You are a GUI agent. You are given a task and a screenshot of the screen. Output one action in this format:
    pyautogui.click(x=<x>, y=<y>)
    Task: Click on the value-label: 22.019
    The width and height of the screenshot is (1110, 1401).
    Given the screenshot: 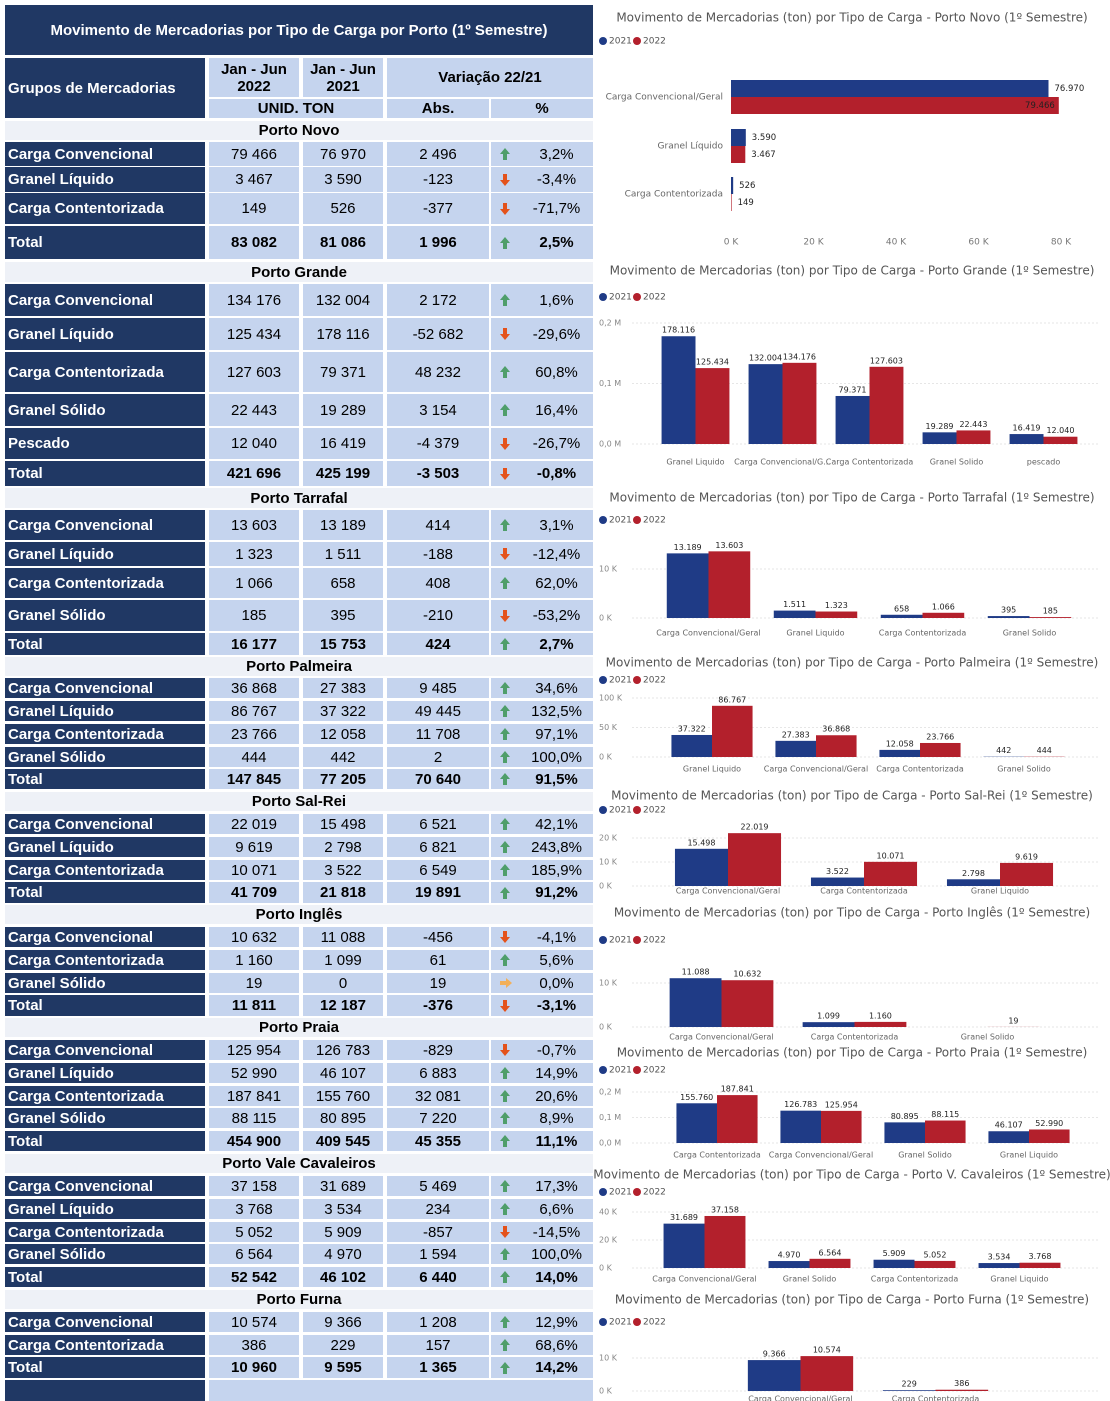 What is the action you would take?
    pyautogui.click(x=755, y=827)
    